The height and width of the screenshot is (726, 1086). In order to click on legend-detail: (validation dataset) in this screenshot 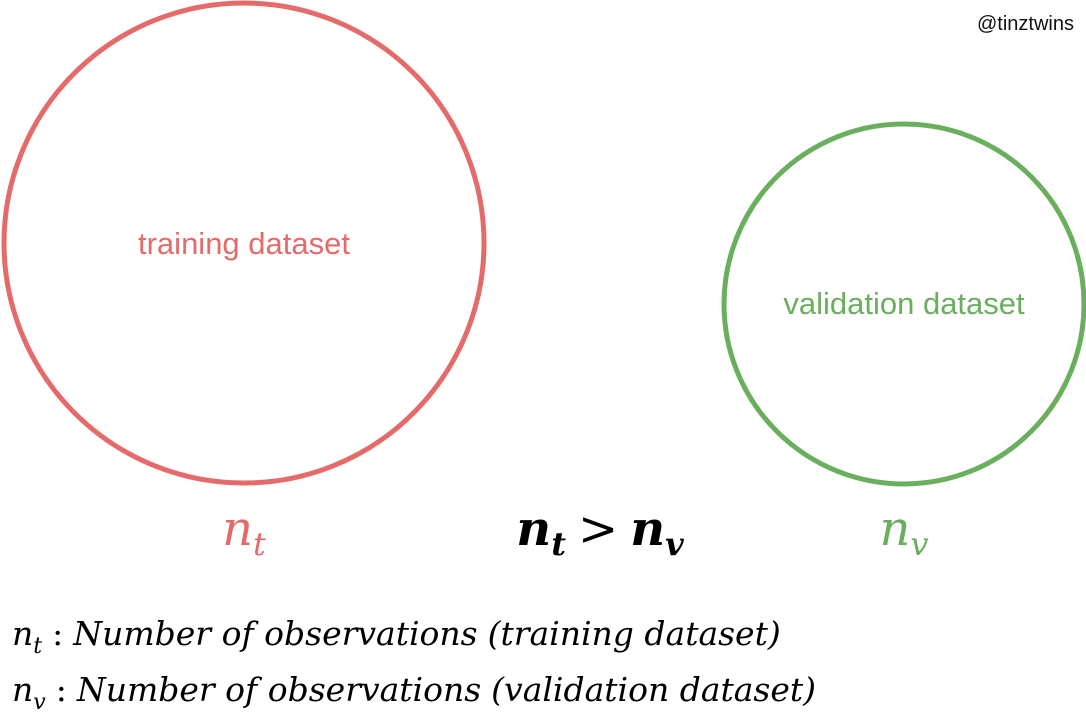, I will do `click(653, 689)`.